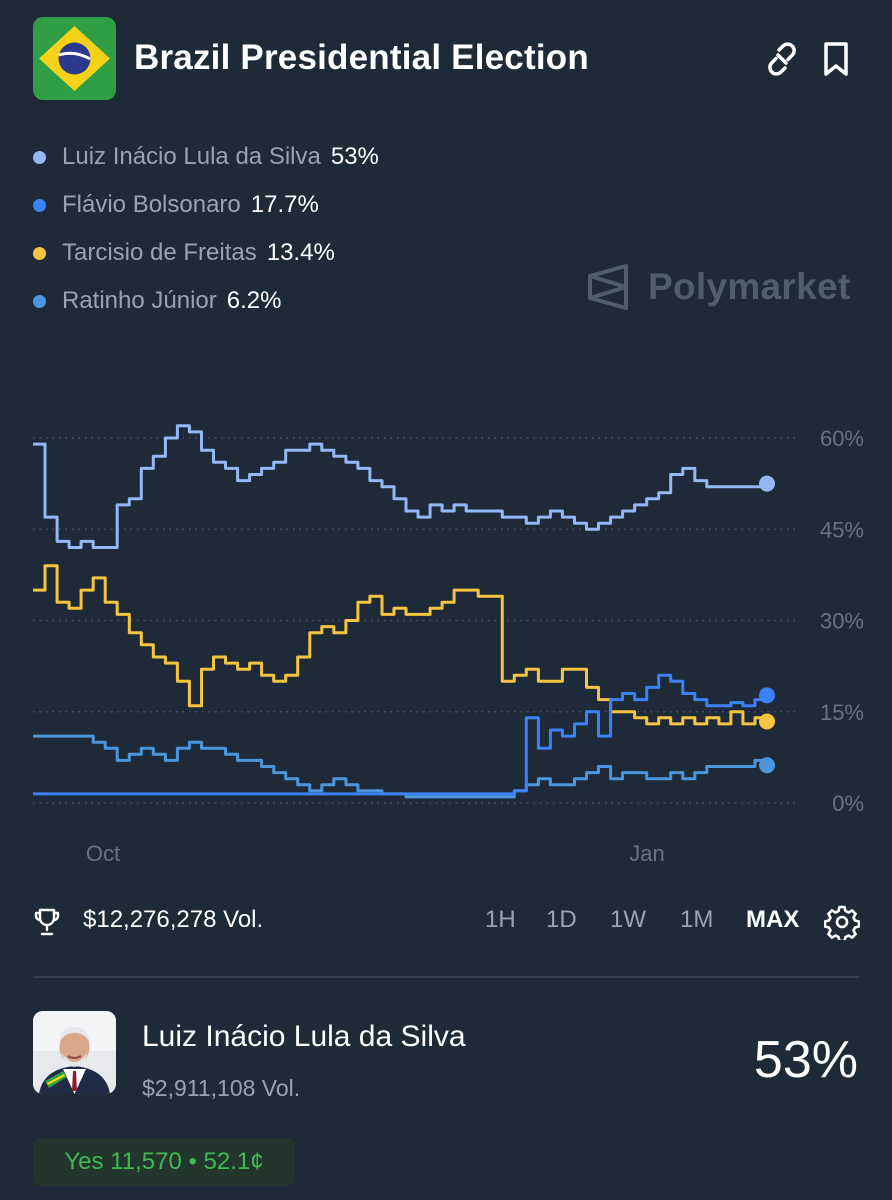  Describe the element at coordinates (628, 919) in the screenshot. I see `range-1w: 1W` at that location.